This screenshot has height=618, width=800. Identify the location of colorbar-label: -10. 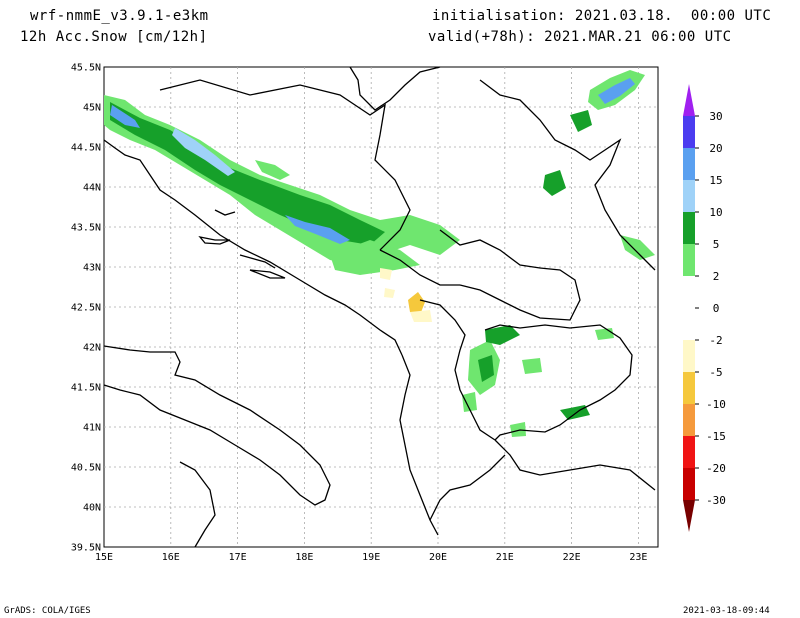
(716, 404).